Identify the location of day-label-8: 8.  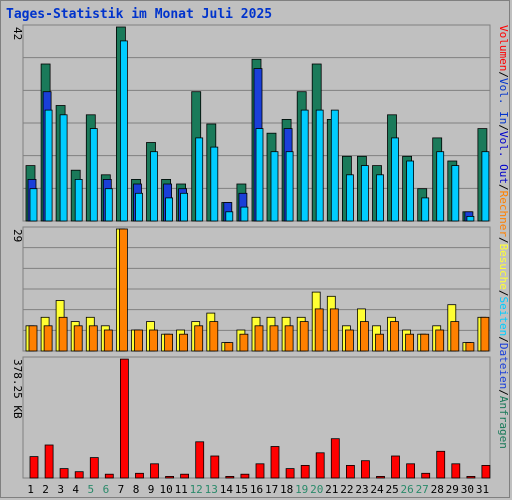
(136, 489).